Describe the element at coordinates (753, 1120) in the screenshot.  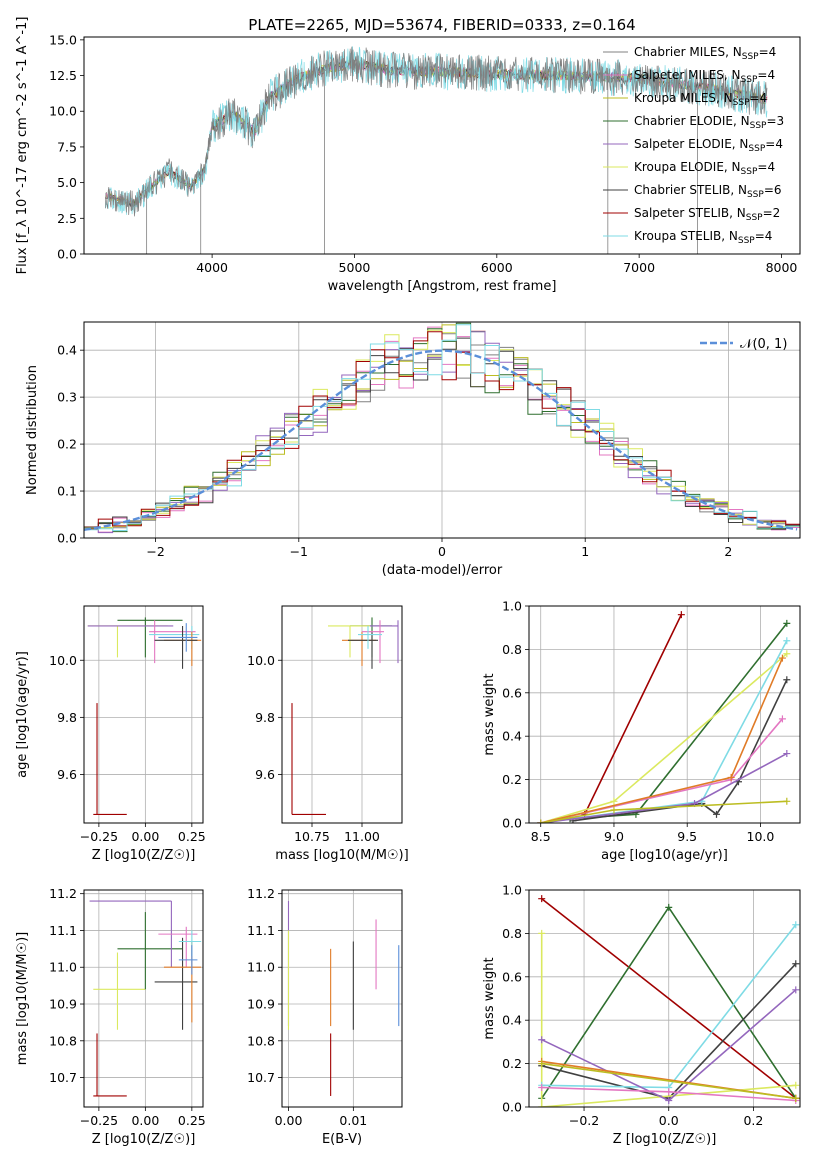
I see `x-tick-label: 0.2` at that location.